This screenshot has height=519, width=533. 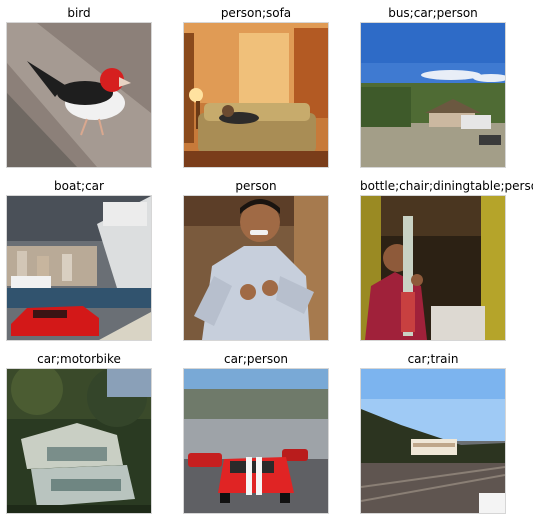 What do you see at coordinates (433, 359) in the screenshot?
I see `image-caption: car;train` at bounding box center [433, 359].